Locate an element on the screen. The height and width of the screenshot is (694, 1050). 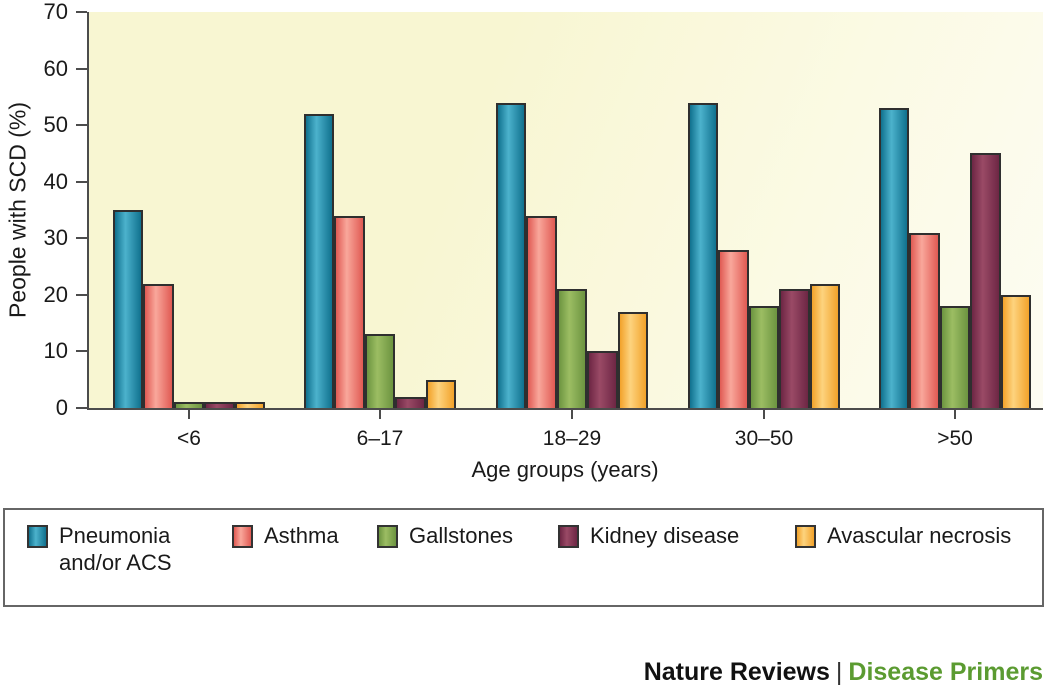
legend-item: Pneumonia and/or ACS is located at coordinates (118, 549).